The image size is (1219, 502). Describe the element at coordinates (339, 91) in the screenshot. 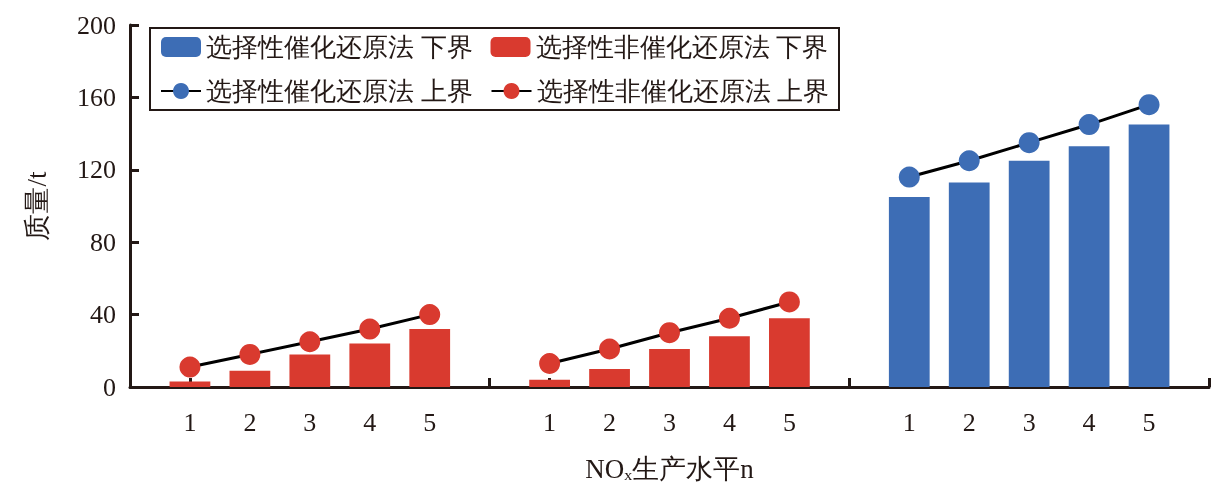

I see `legend-label: 选择性催化还原法 上界` at that location.